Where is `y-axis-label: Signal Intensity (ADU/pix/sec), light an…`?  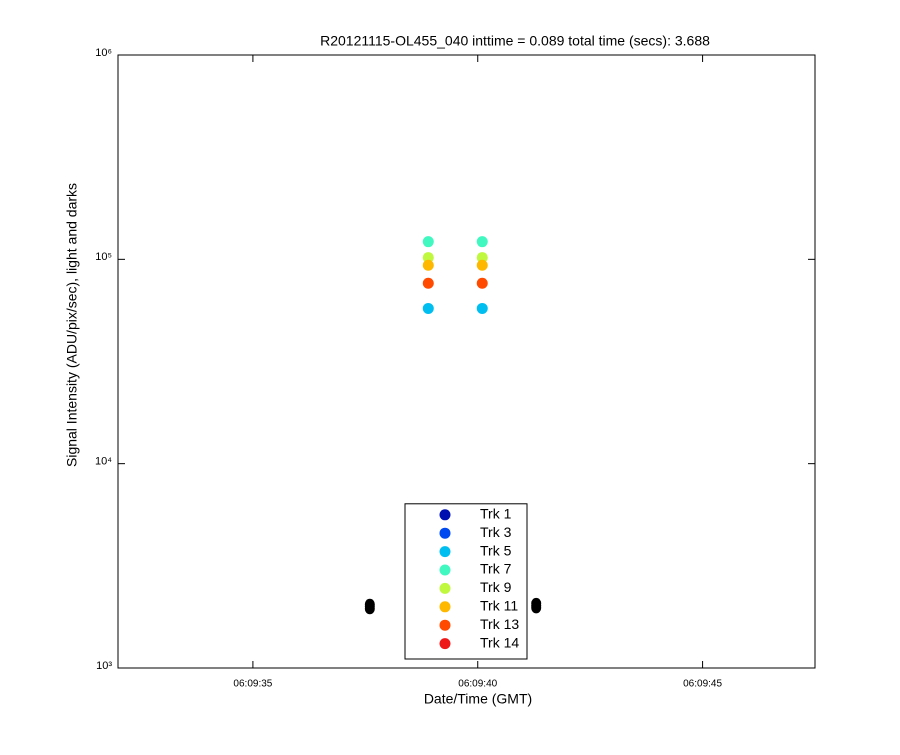
y-axis-label: Signal Intensity (ADU/pix/sec), light an… is located at coordinates (72, 325).